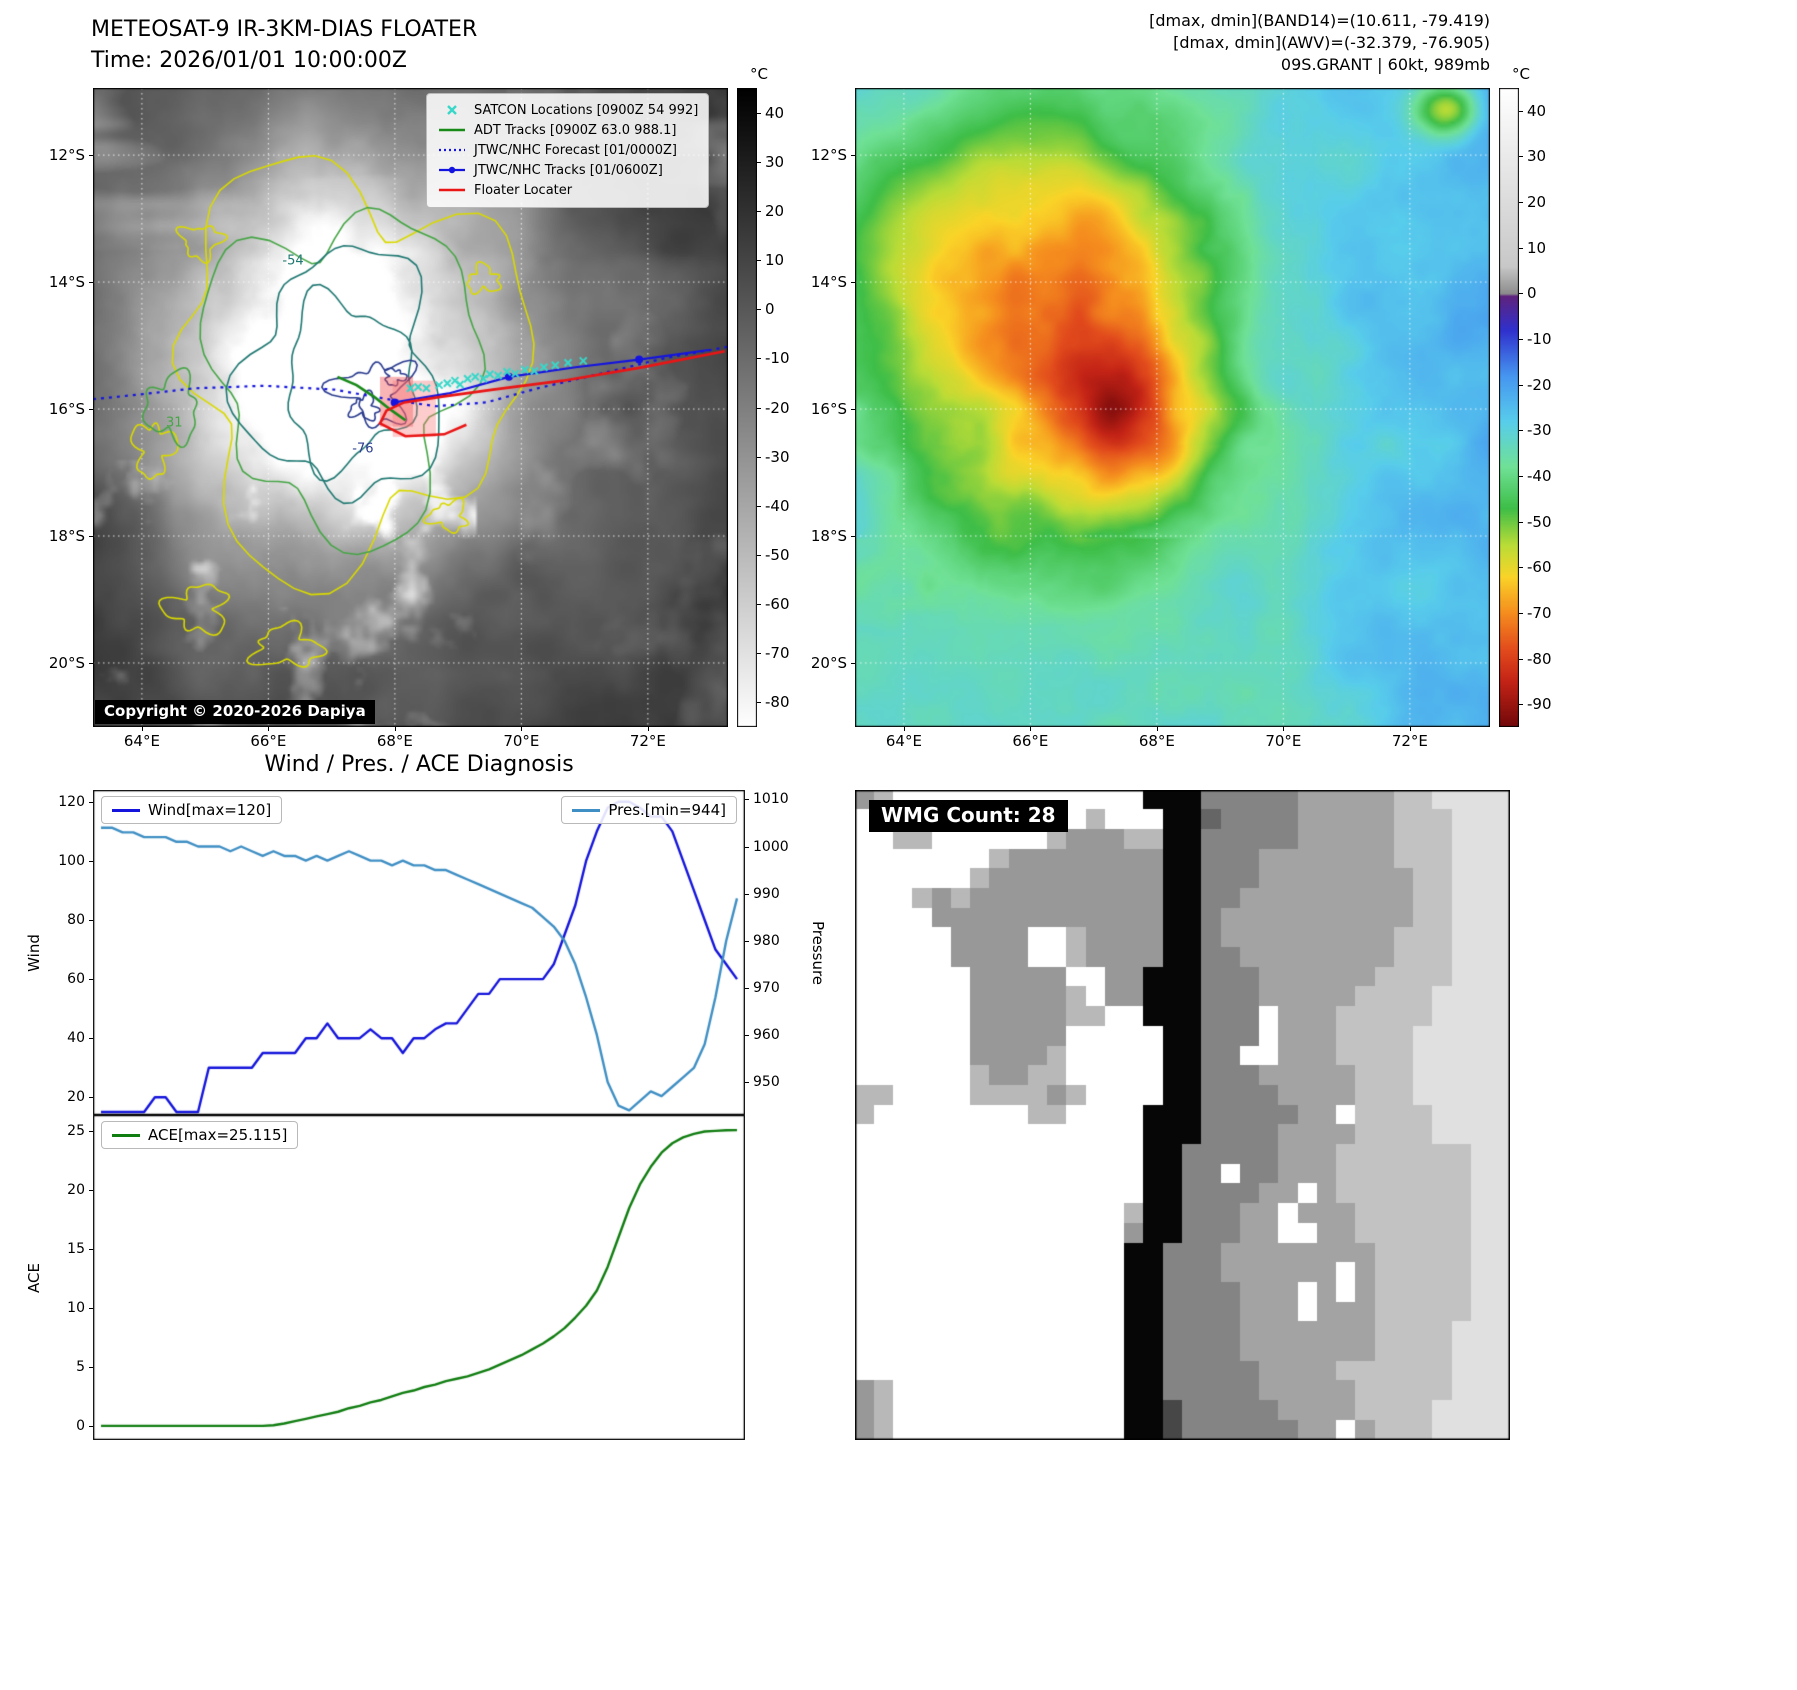  Describe the element at coordinates (903, 741) in the screenshot. I see `lon-tick-label: 64°E` at that location.